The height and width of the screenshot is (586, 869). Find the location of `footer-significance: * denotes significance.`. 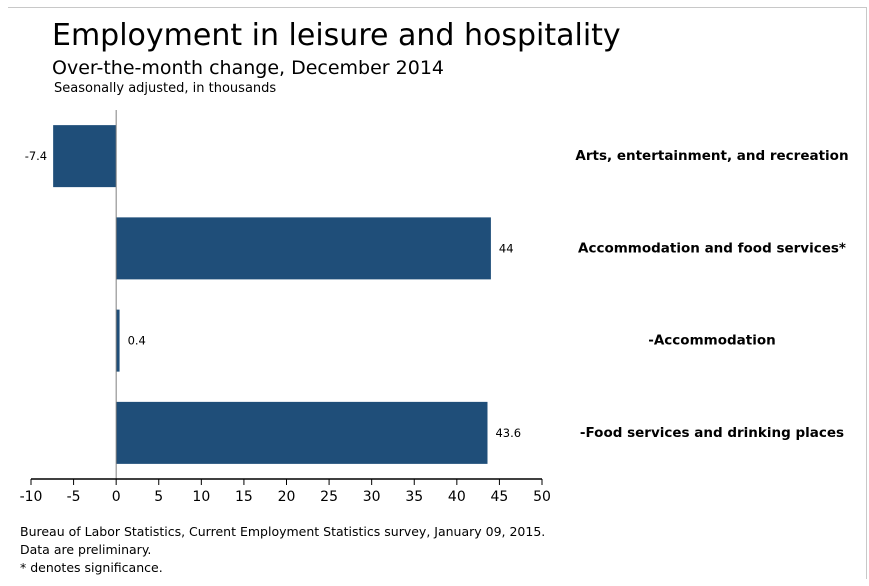

footer-significance: * denotes significance. is located at coordinates (91, 567).